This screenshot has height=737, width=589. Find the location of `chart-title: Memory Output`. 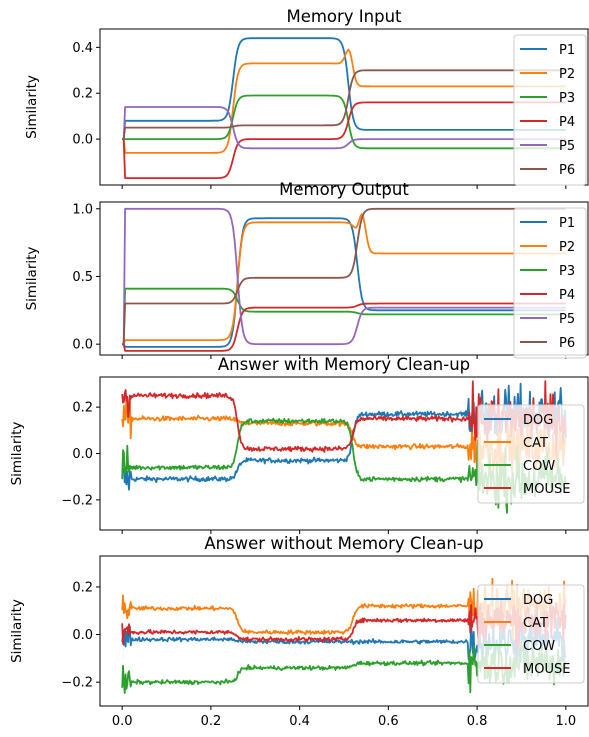

chart-title: Memory Output is located at coordinates (344, 189).